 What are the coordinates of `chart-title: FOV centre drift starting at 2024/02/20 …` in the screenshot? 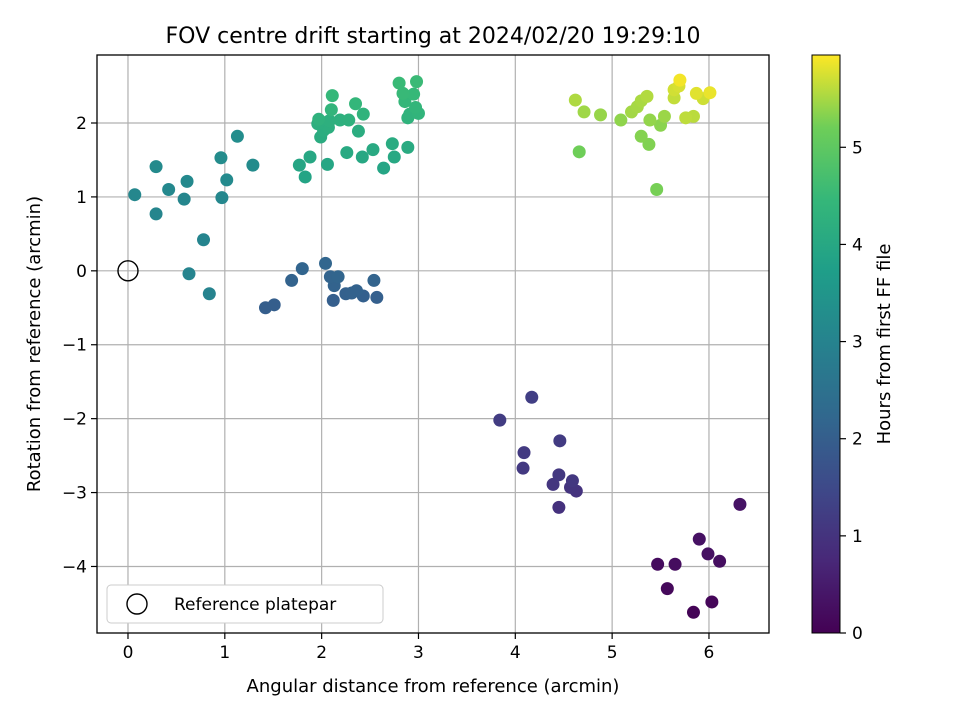 It's located at (433, 36).